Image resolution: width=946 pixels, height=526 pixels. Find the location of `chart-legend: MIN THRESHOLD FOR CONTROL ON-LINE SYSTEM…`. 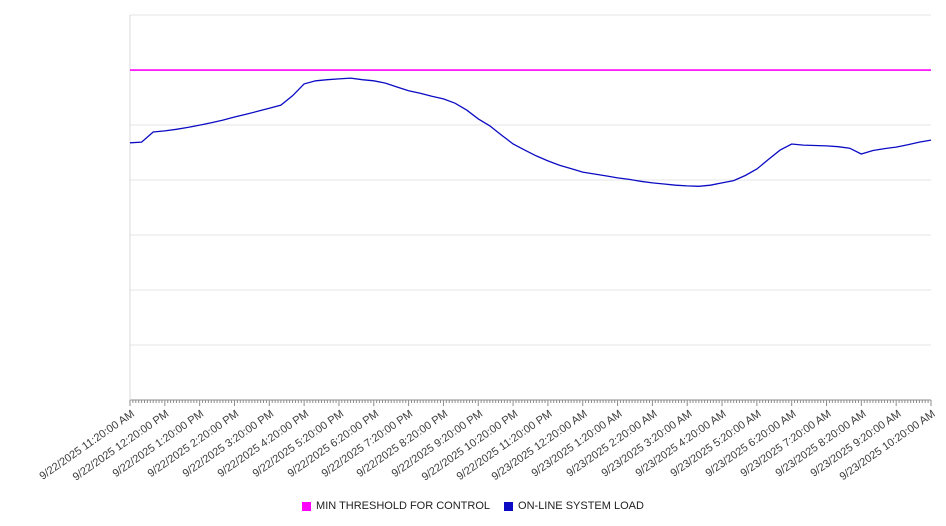

chart-legend: MIN THRESHOLD FOR CONTROL ON-LINE SYSTEM… is located at coordinates (473, 506).